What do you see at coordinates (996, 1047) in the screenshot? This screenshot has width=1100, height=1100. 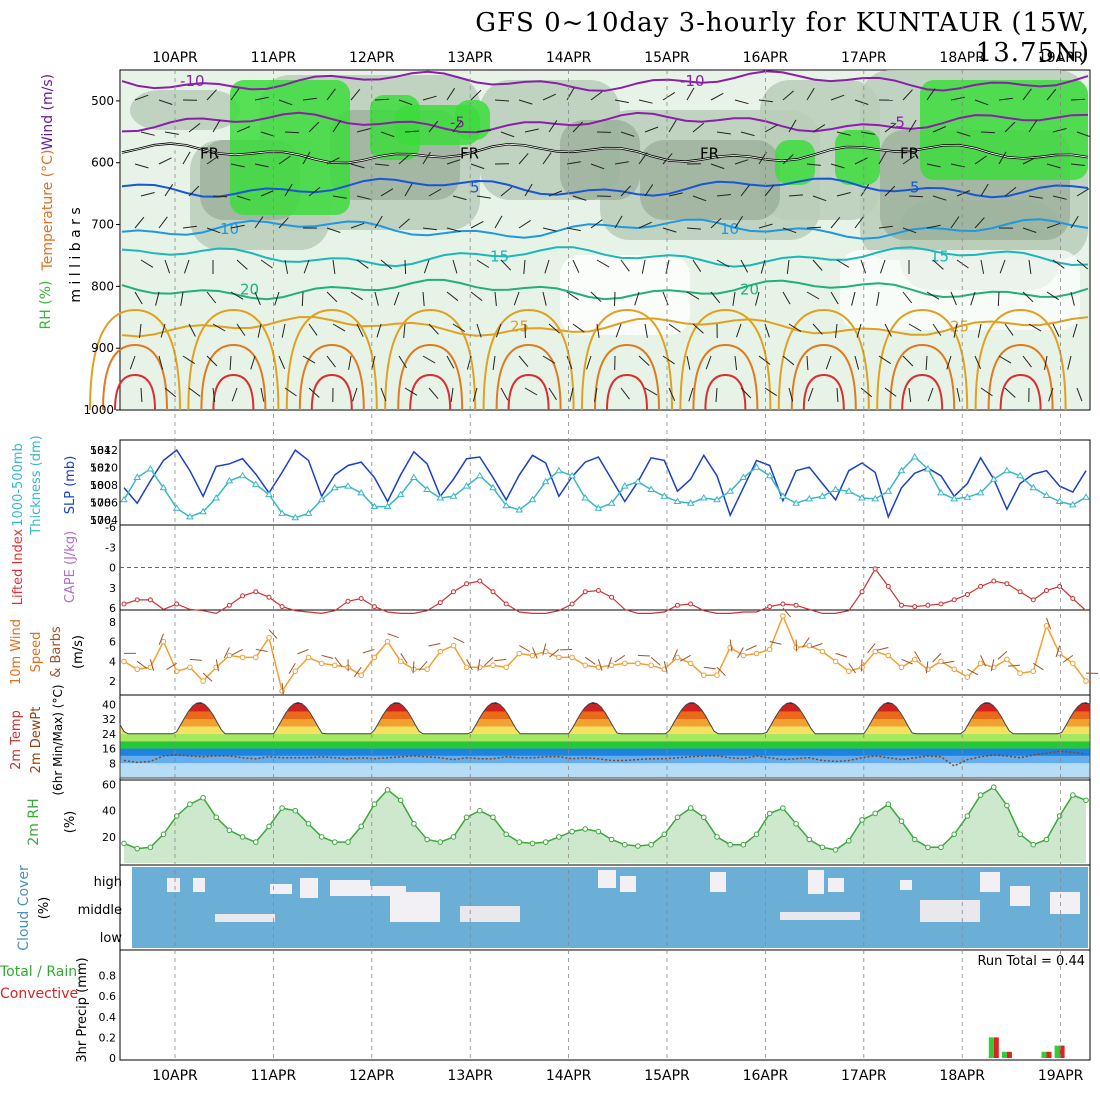 I see `precip-conv-bar` at bounding box center [996, 1047].